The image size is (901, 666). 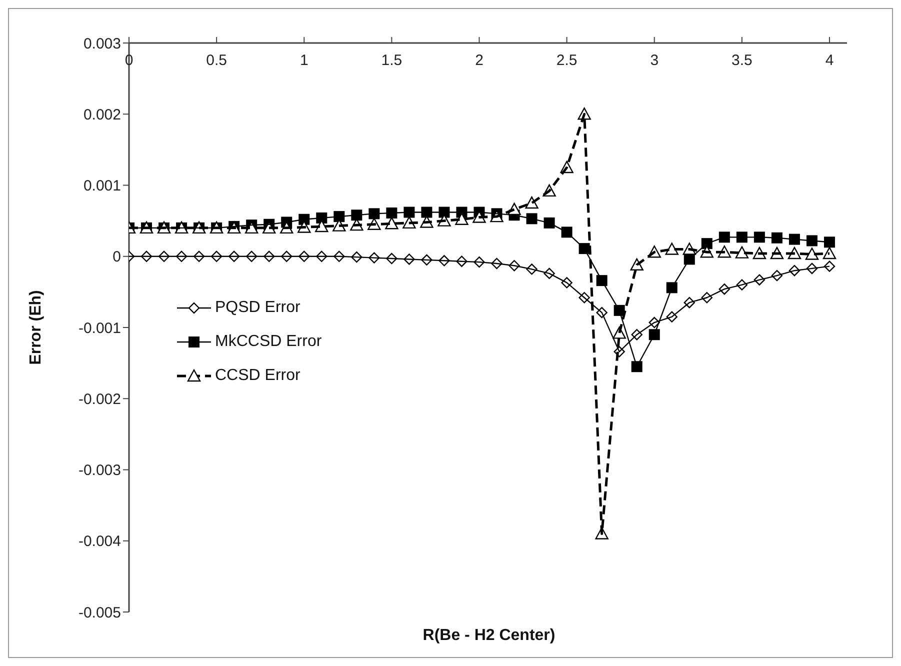 I want to click on x-tick-label: 3, so click(x=654, y=60).